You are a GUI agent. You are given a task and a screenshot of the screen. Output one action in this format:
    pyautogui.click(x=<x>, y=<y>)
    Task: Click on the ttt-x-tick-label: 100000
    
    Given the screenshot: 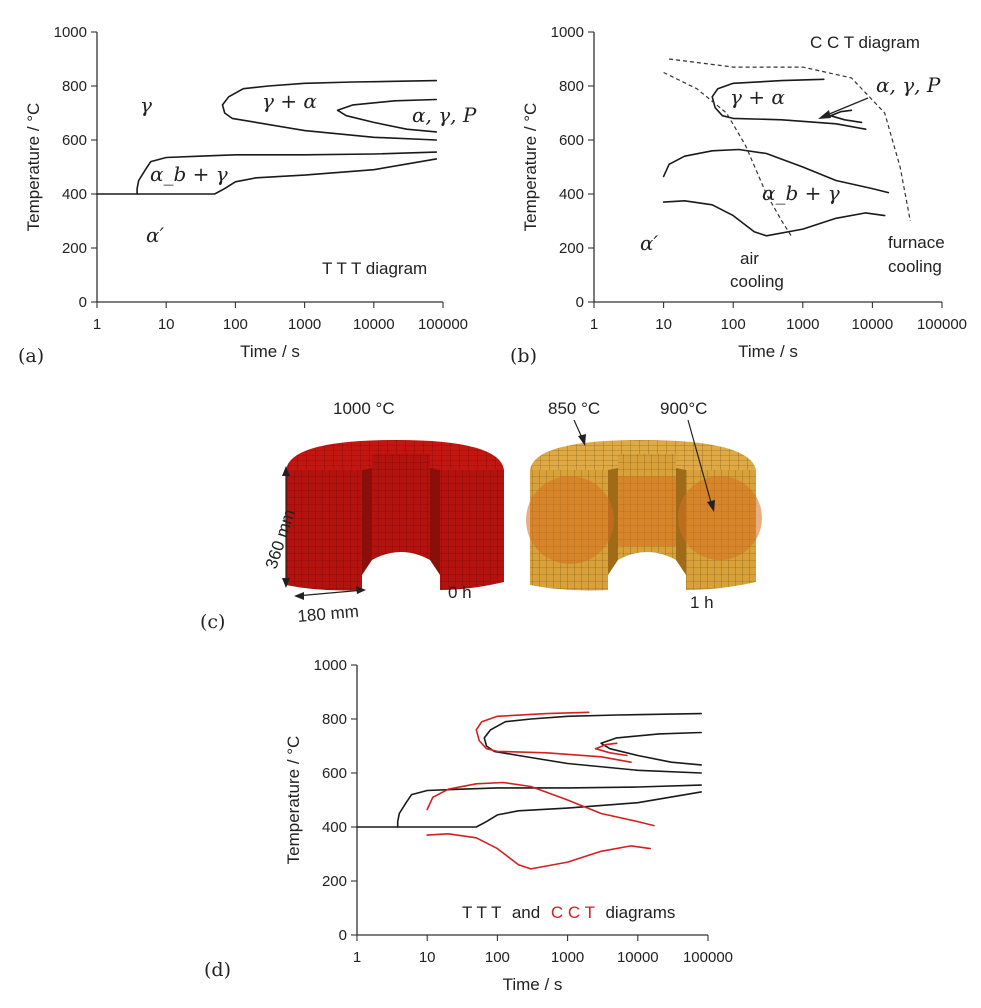 What is the action you would take?
    pyautogui.click(x=443, y=324)
    